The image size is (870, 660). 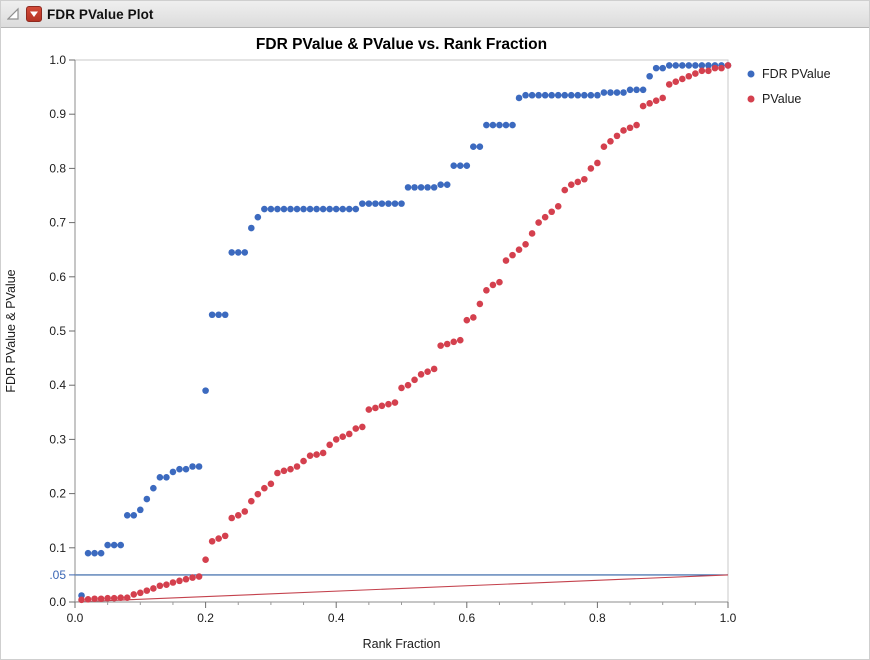 What do you see at coordinates (796, 74) in the screenshot?
I see `legend-label: FDR PValue` at bounding box center [796, 74].